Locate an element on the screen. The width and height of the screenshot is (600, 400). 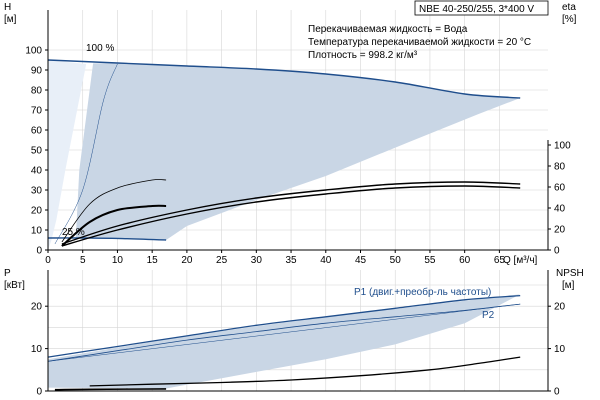
h-tick-70: 70 is located at coordinates (37, 111).